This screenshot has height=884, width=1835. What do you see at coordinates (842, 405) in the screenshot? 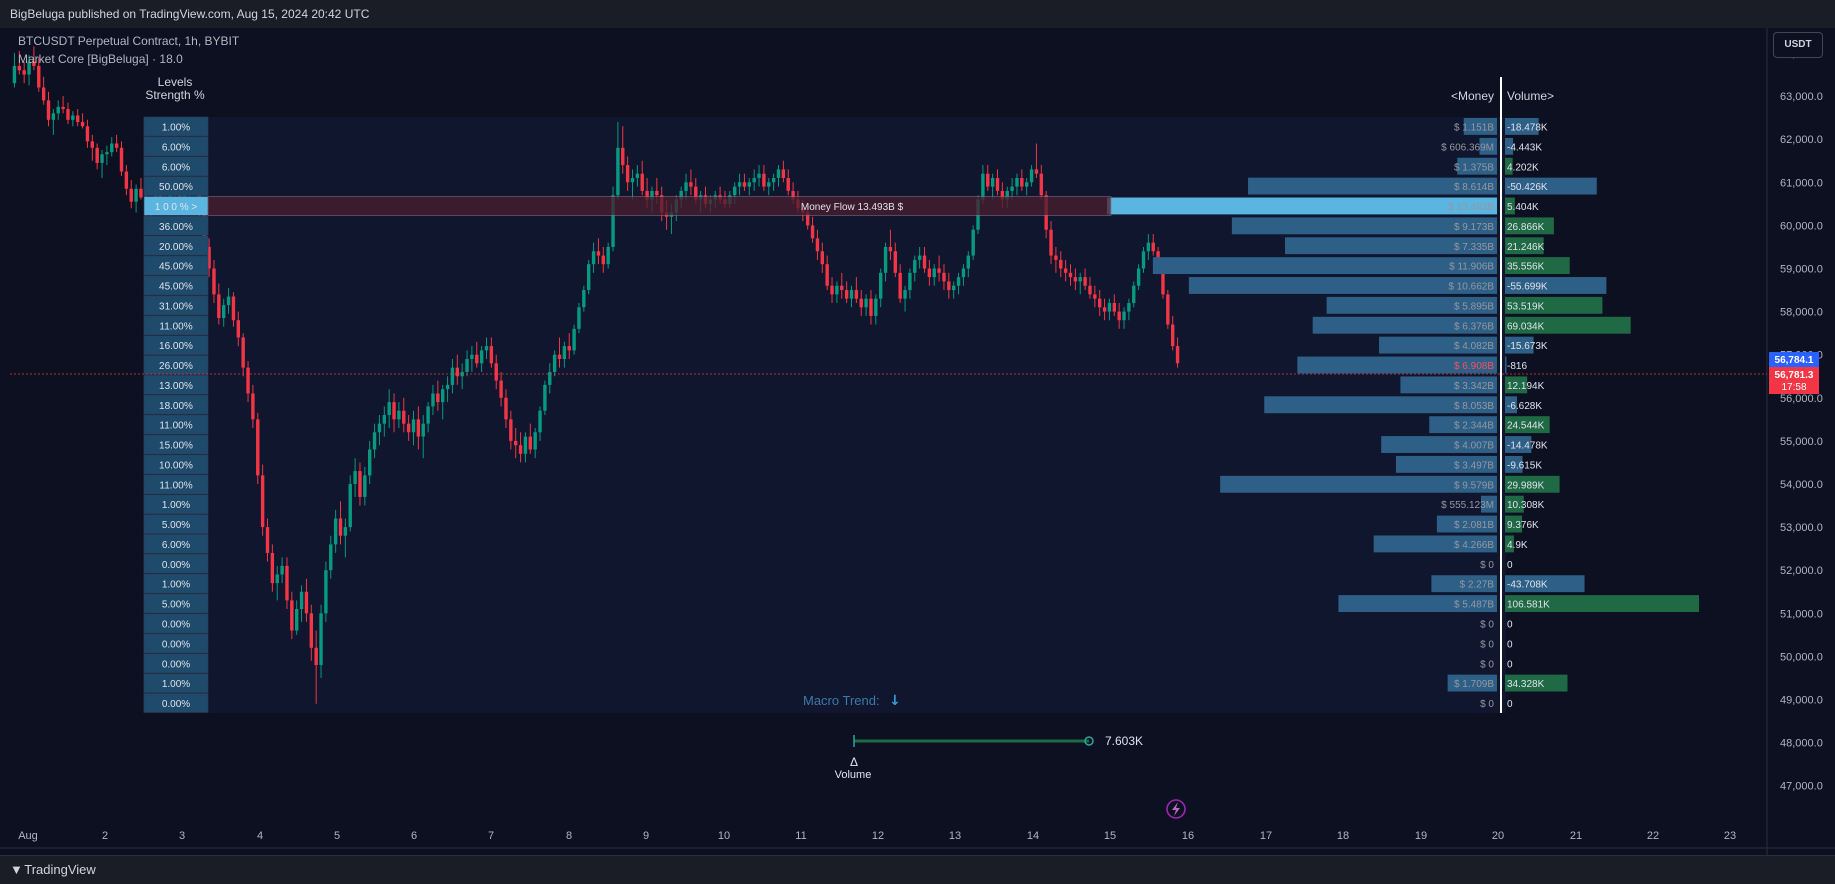
I see `level-row: 18.00% $ 8.053B -6.628K` at bounding box center [842, 405].